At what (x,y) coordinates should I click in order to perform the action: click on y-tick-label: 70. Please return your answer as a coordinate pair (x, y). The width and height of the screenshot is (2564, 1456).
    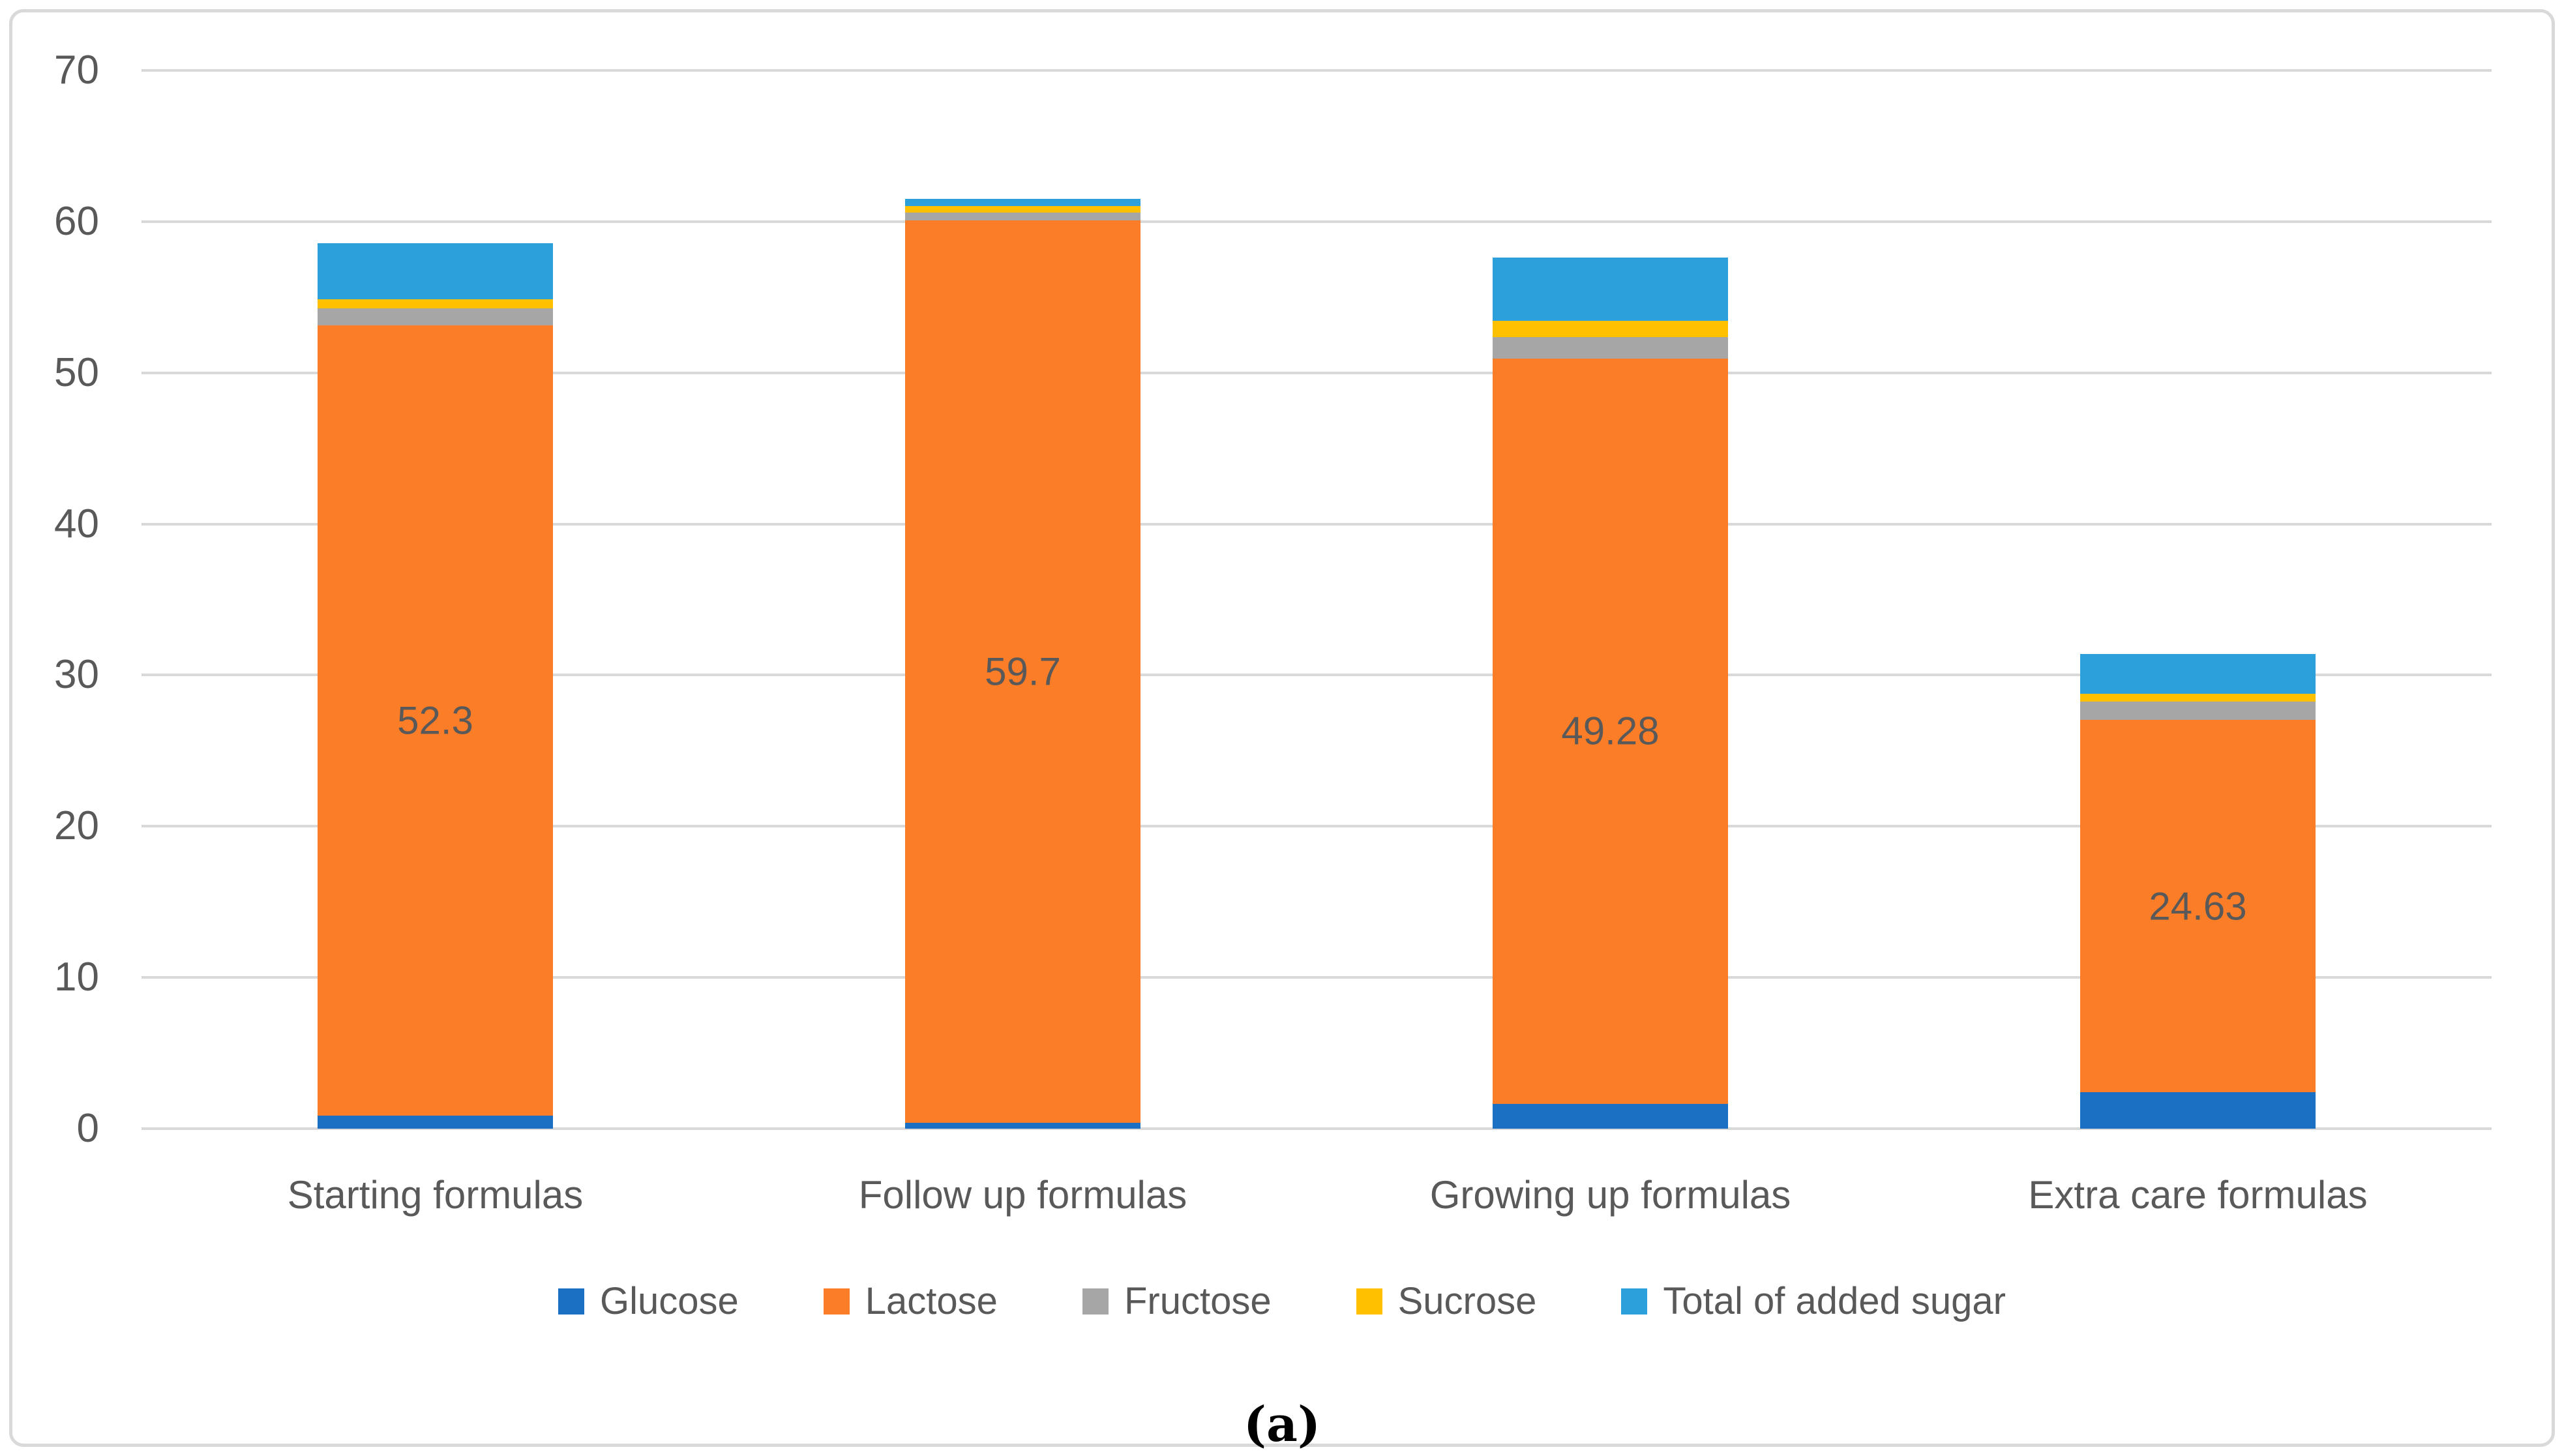
    Looking at the image, I should click on (76, 70).